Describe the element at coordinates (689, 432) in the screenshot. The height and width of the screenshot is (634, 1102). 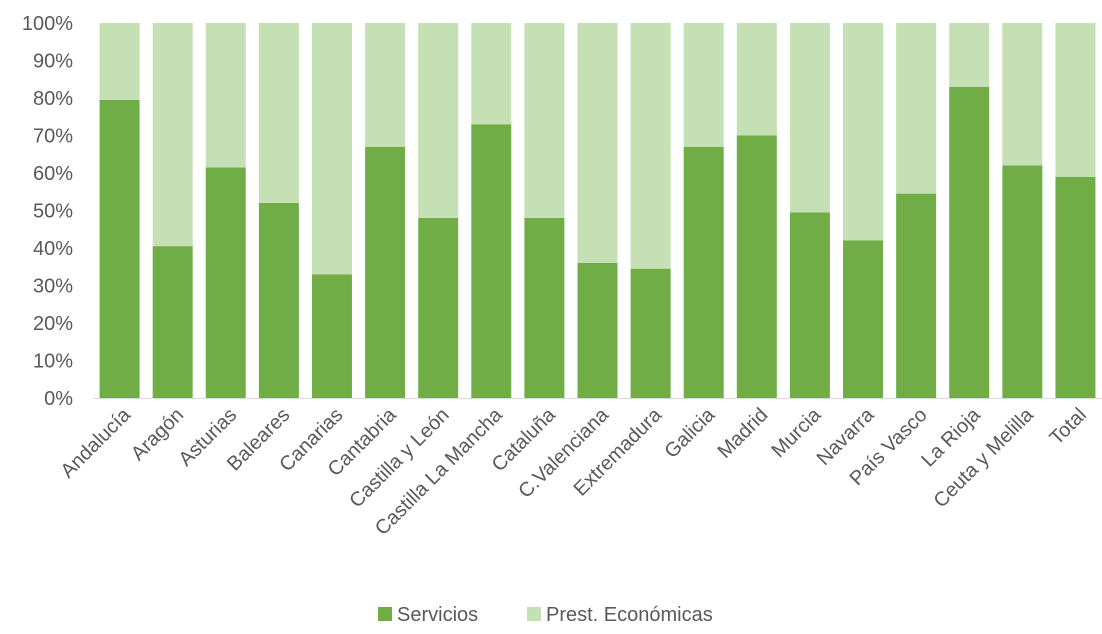
I see `x-tick-label: Galicia` at that location.